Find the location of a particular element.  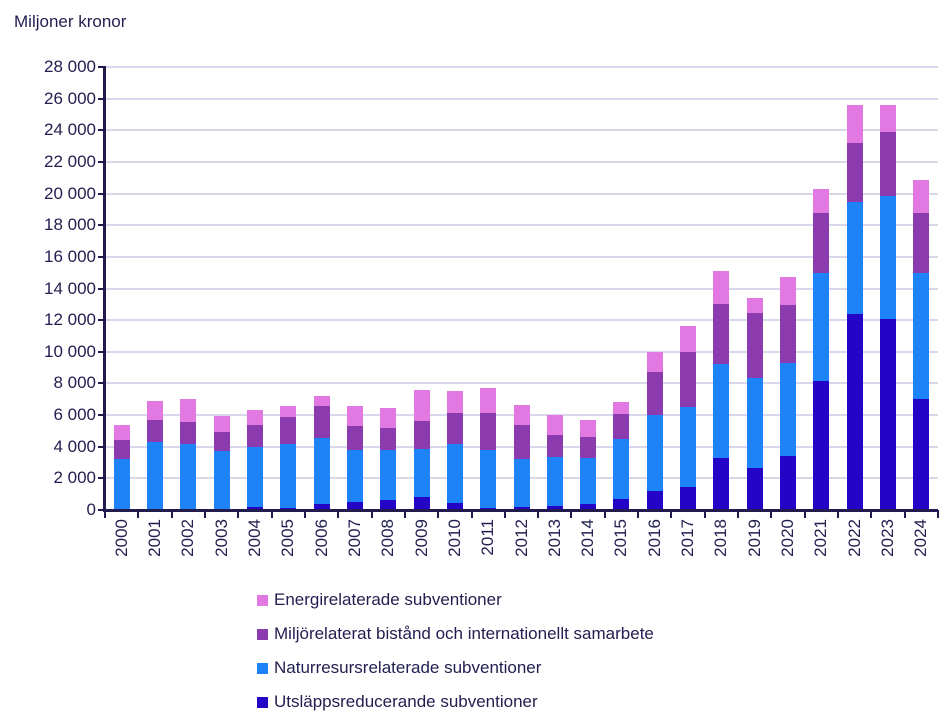

x-axis-label: 2016 is located at coordinates (654, 538).